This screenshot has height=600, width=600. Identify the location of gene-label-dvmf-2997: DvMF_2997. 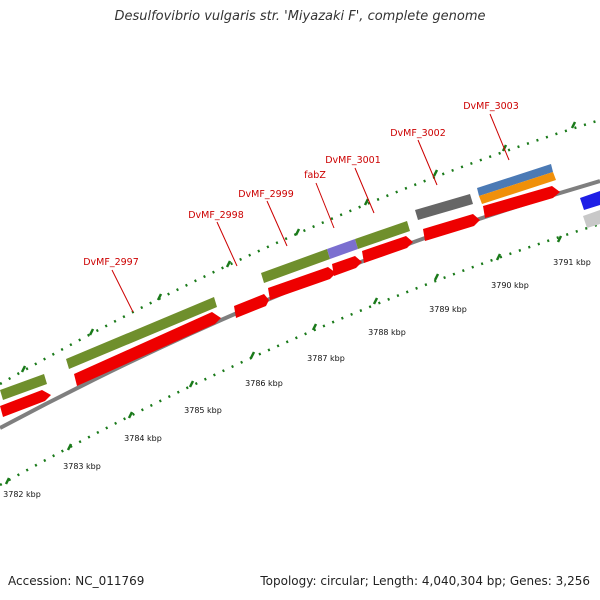
(111, 262).